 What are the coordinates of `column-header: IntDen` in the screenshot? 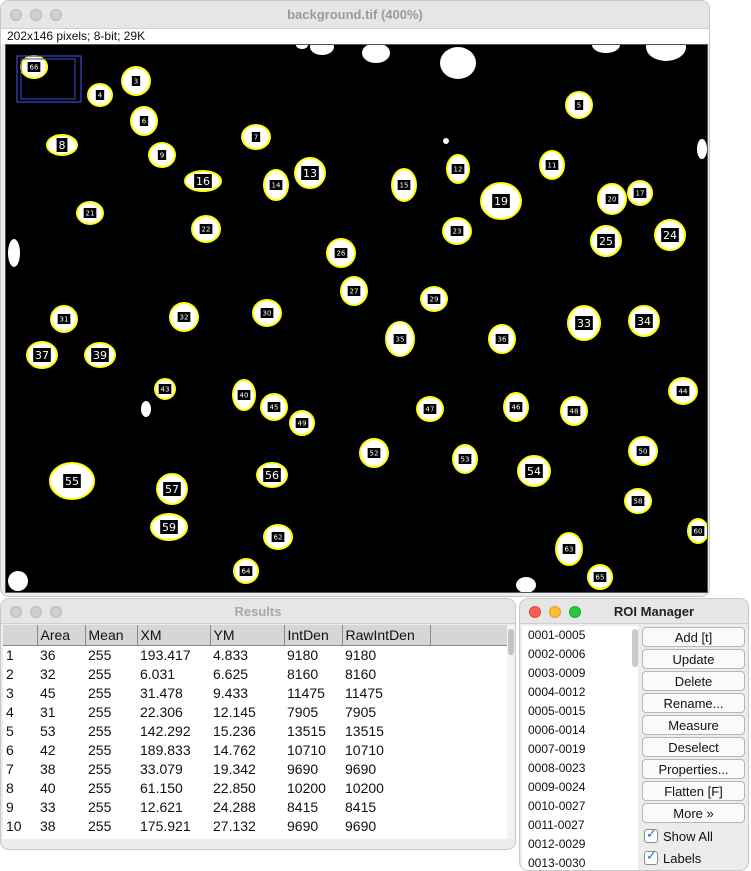 It's located at (313, 635).